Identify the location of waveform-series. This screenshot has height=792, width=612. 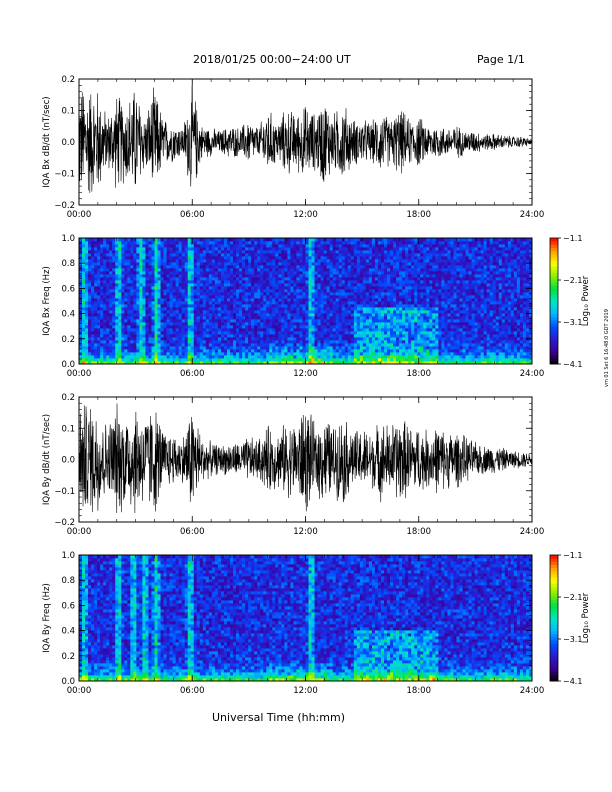
(305, 138).